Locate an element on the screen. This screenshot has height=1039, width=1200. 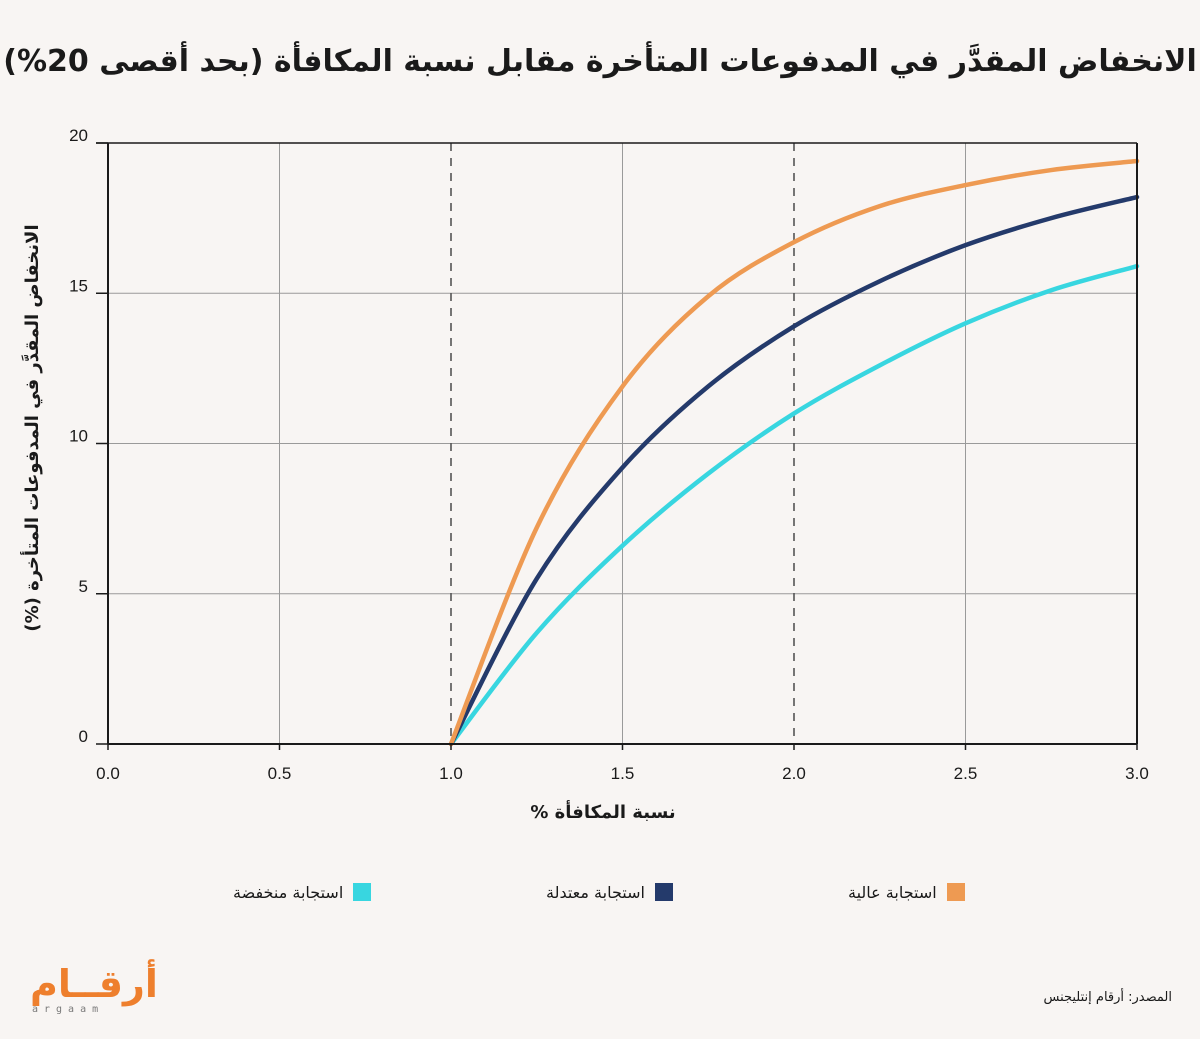
legend-item-low: استجابة منخفضة is located at coordinates (302, 892).